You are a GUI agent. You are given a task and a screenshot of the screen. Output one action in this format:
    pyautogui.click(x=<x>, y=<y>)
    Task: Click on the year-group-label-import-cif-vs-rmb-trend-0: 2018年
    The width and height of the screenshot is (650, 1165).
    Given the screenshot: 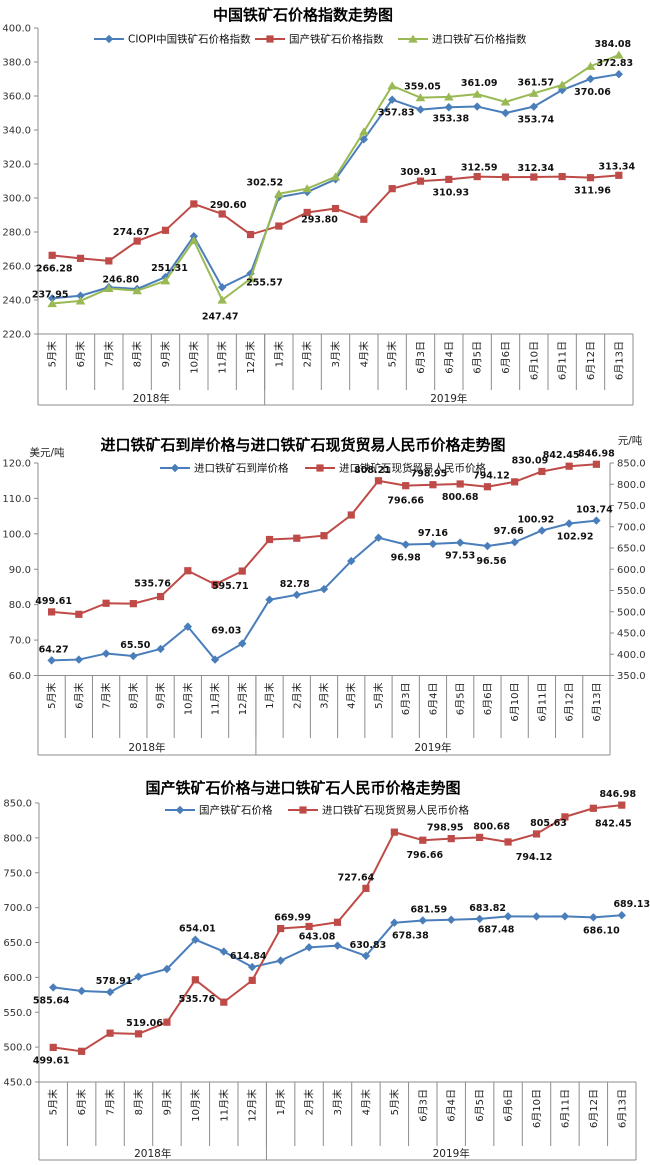 What is the action you would take?
    pyautogui.click(x=146, y=747)
    